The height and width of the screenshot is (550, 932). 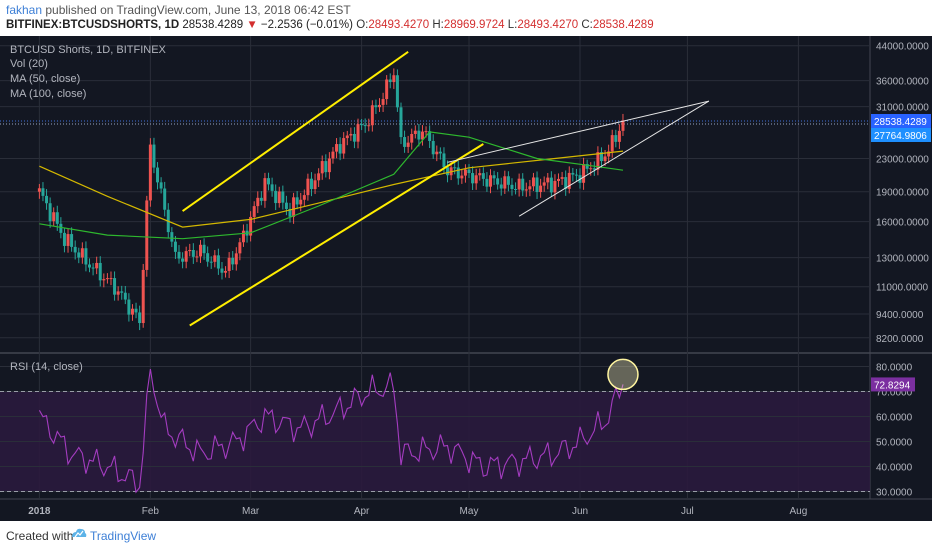 I want to click on price-tick-label: 11000.0000, so click(x=902, y=288).